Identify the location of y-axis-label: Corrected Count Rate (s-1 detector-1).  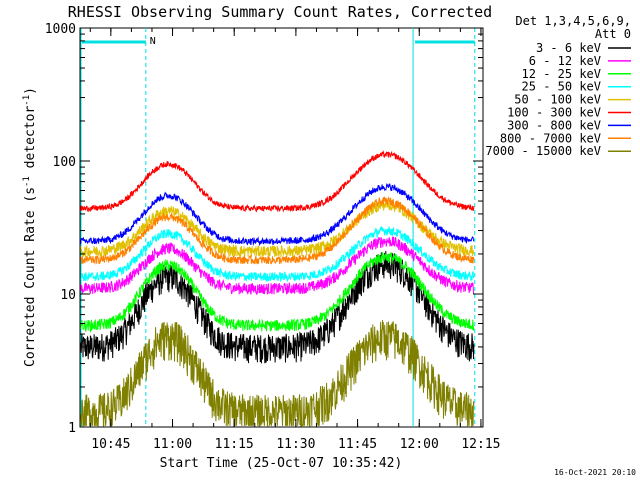
(30, 227).